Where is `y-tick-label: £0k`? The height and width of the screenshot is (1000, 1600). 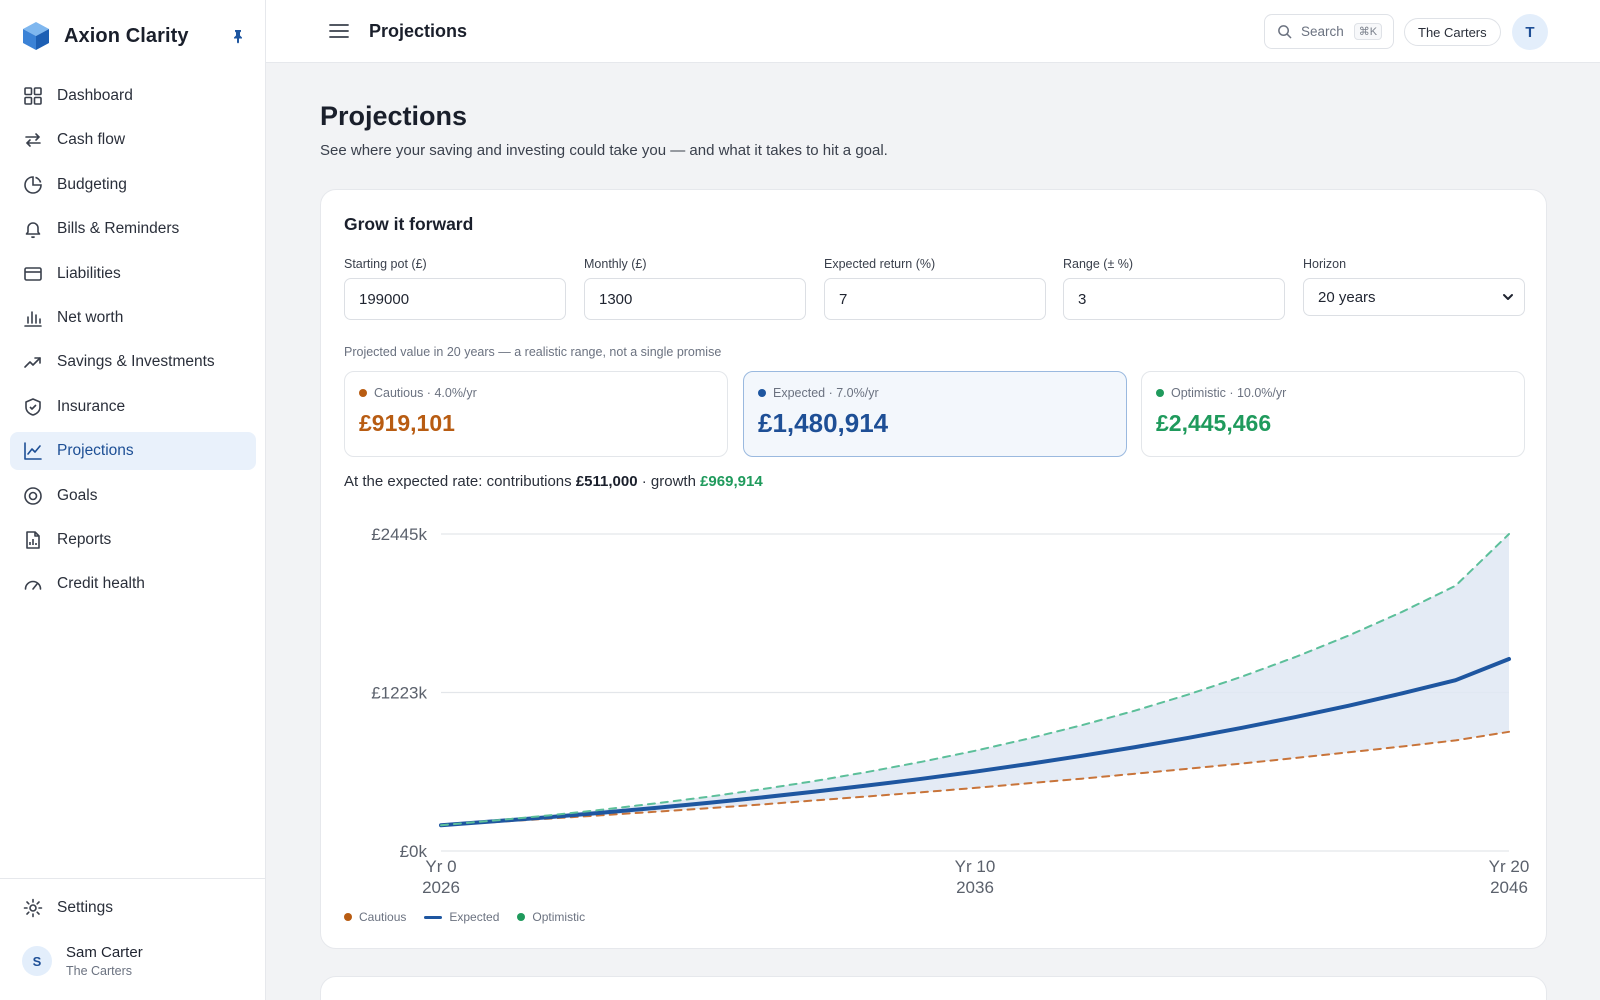 y-tick-label: £0k is located at coordinates (414, 851).